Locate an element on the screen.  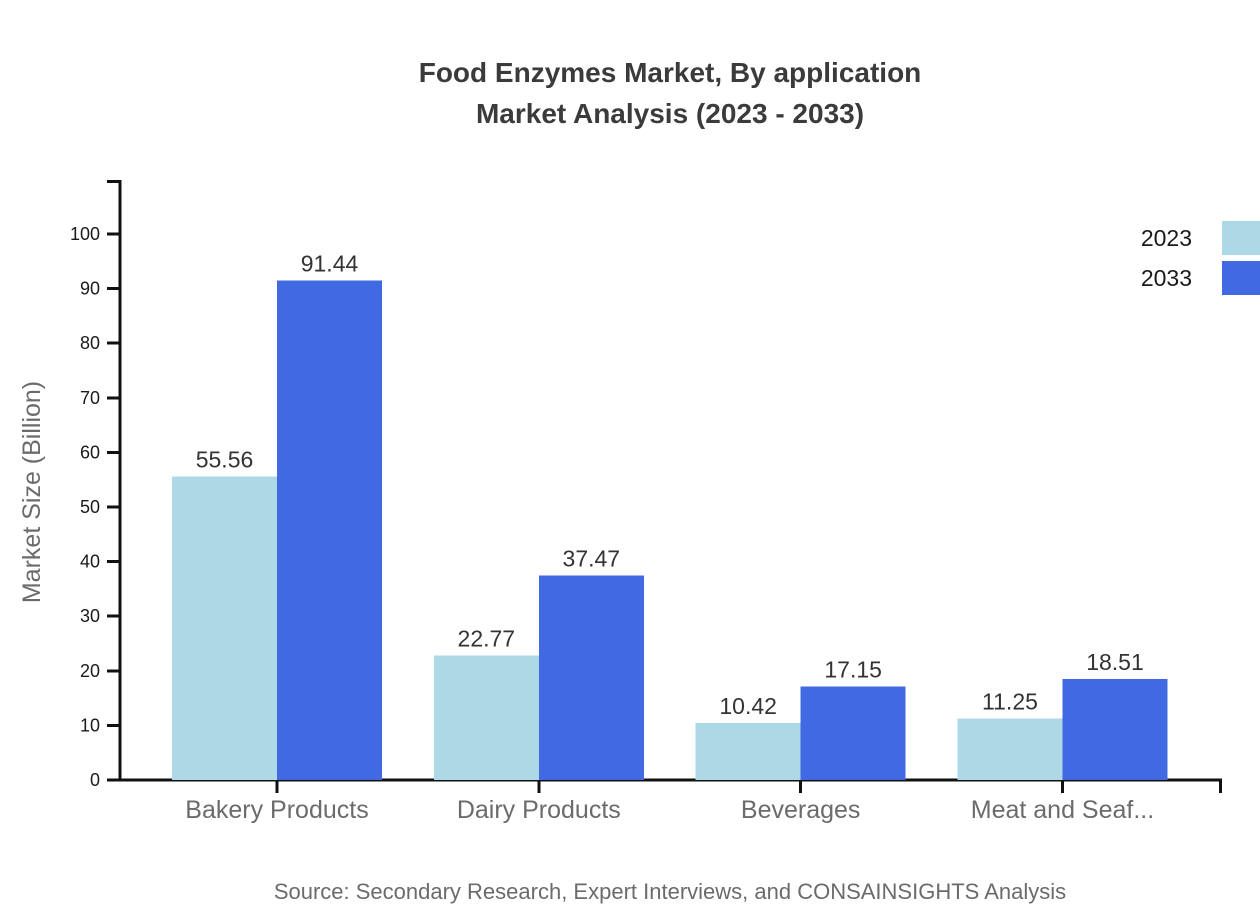
value-label-2033-dairy-products: 37.47 is located at coordinates (592, 558).